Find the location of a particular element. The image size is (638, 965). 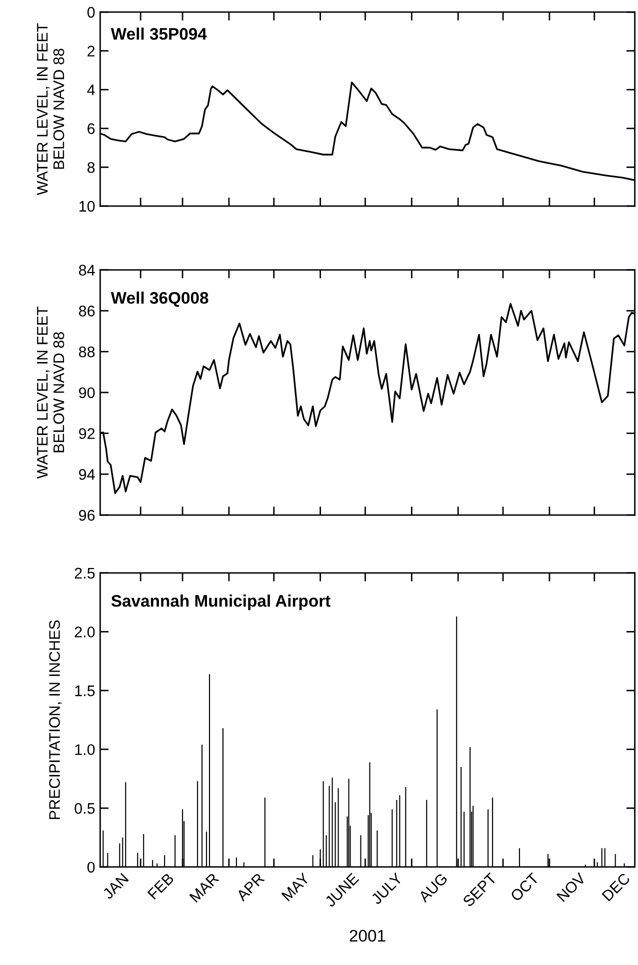

text: Well 35P094 is located at coordinates (158, 34).